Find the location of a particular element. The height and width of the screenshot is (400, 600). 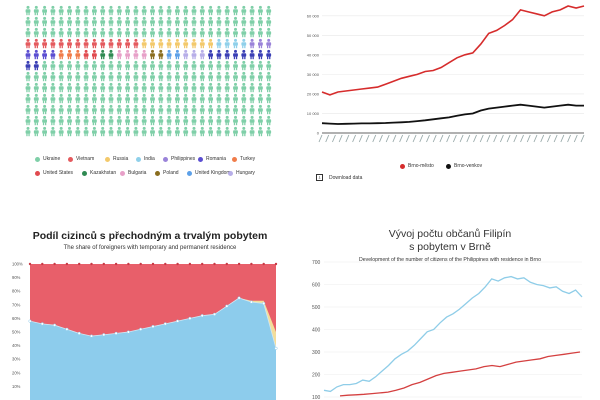

y-tick-label: 60 000 is located at coordinates (313, 15).